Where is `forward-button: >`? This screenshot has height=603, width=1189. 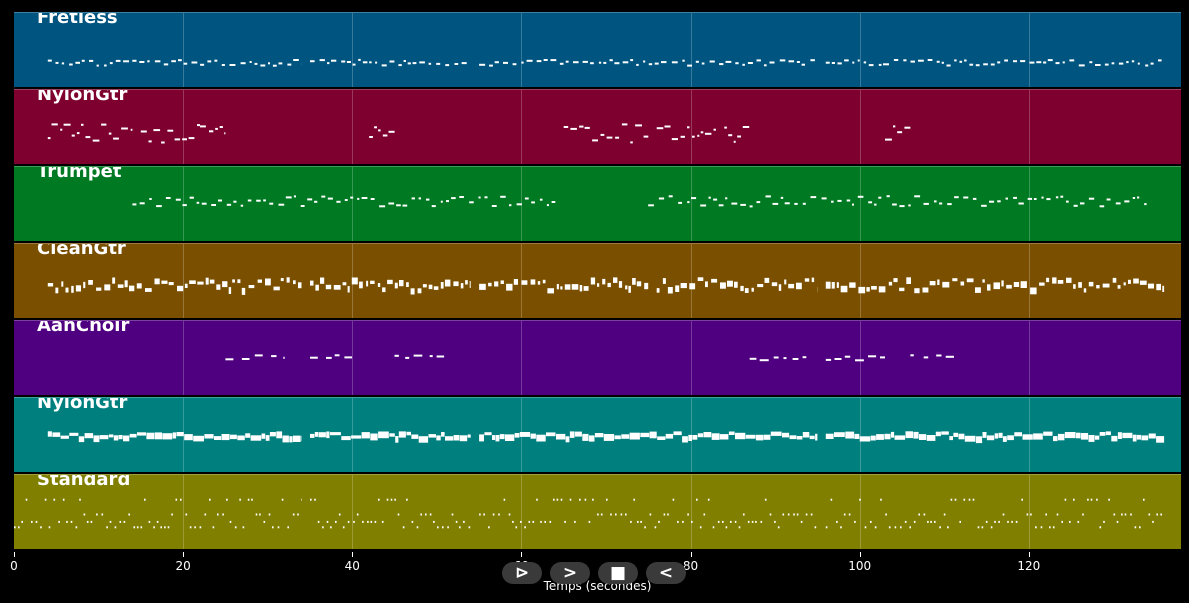
forward-button: > is located at coordinates (570, 573).